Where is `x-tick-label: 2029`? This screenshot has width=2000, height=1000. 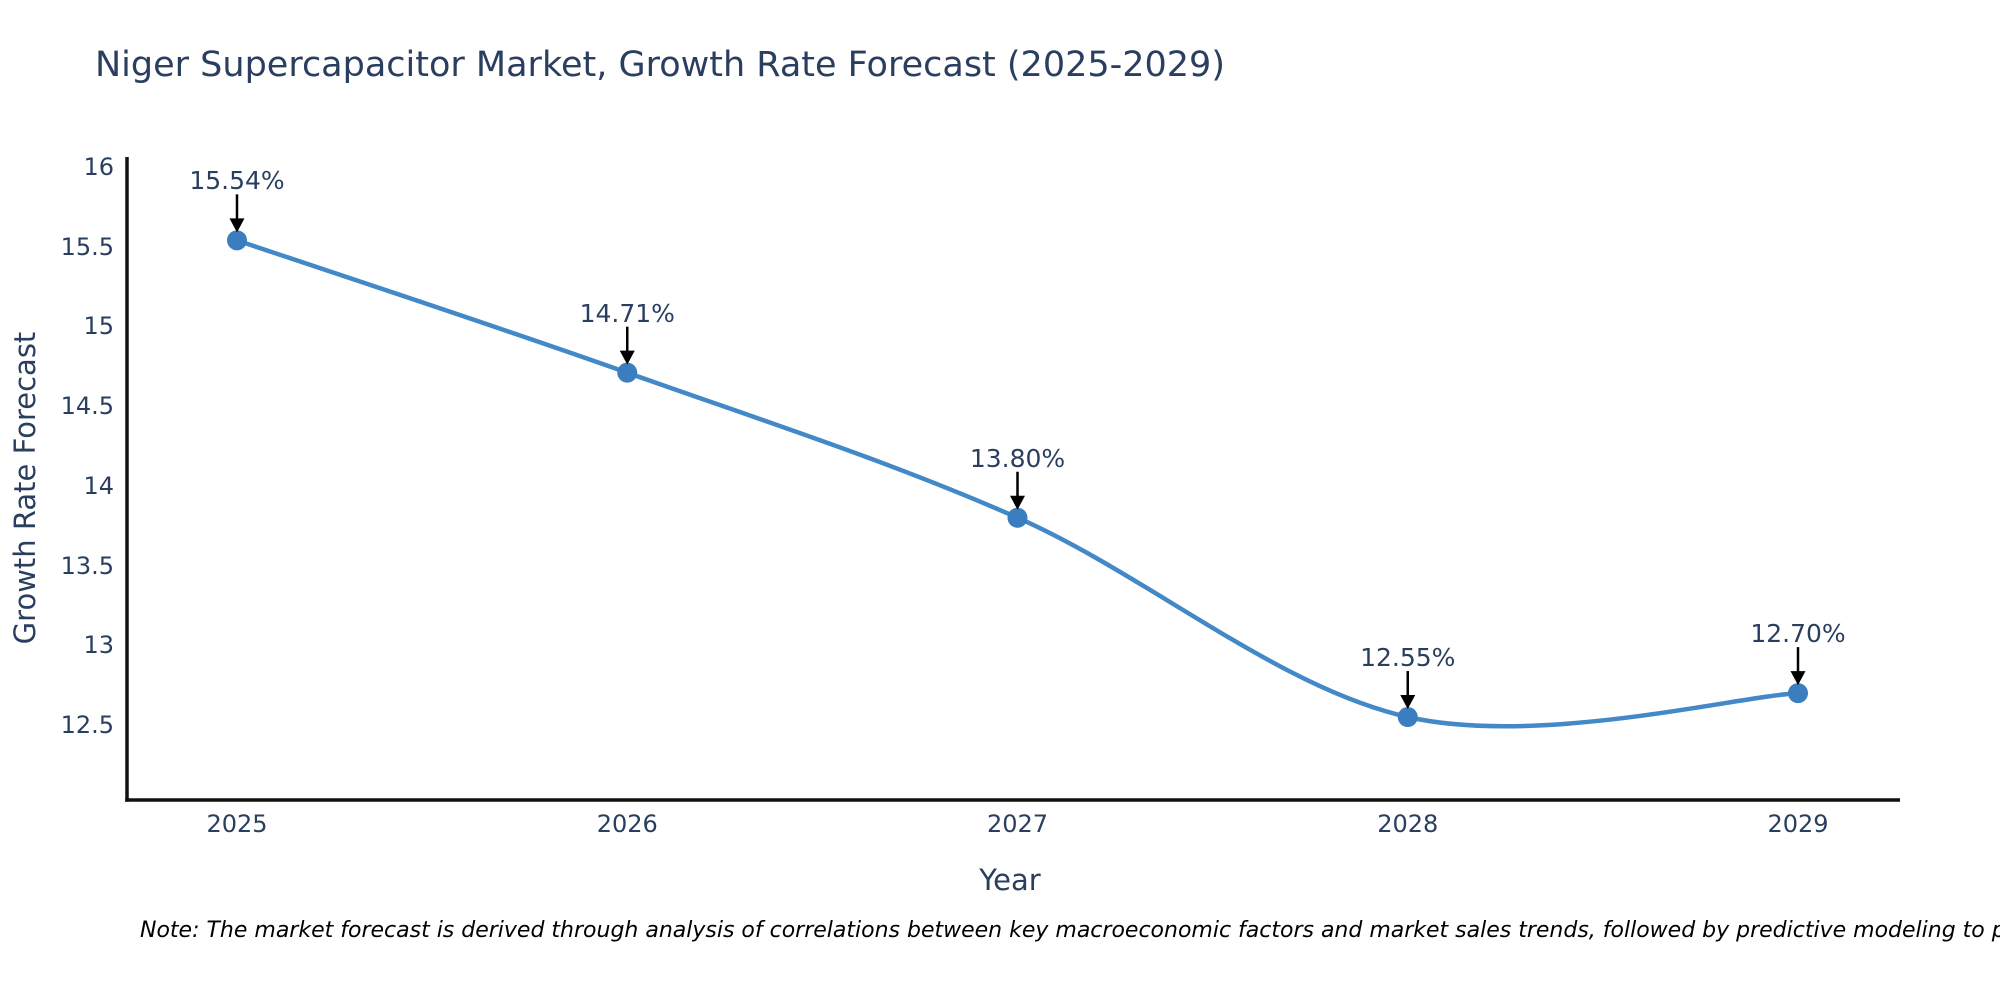
x-tick-label: 2029 is located at coordinates (1798, 824).